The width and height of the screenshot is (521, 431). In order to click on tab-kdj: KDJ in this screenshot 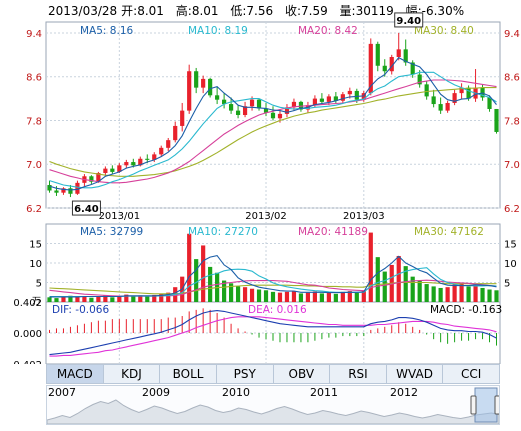, I will do `click(132, 374)`.